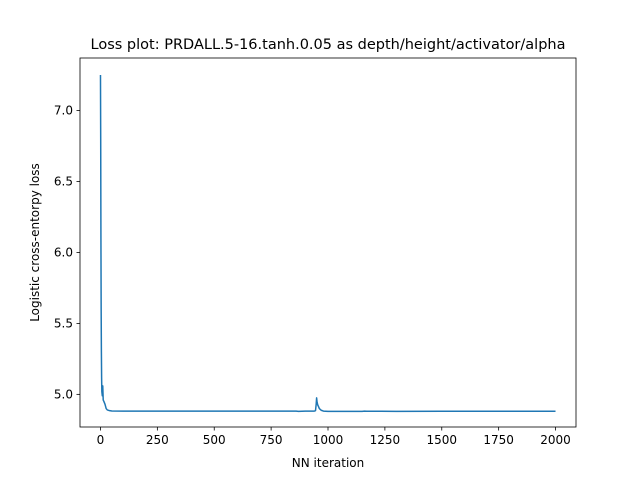 Image resolution: width=640 pixels, height=485 pixels. What do you see at coordinates (271, 440) in the screenshot?
I see `x-tick-label: 750` at bounding box center [271, 440].